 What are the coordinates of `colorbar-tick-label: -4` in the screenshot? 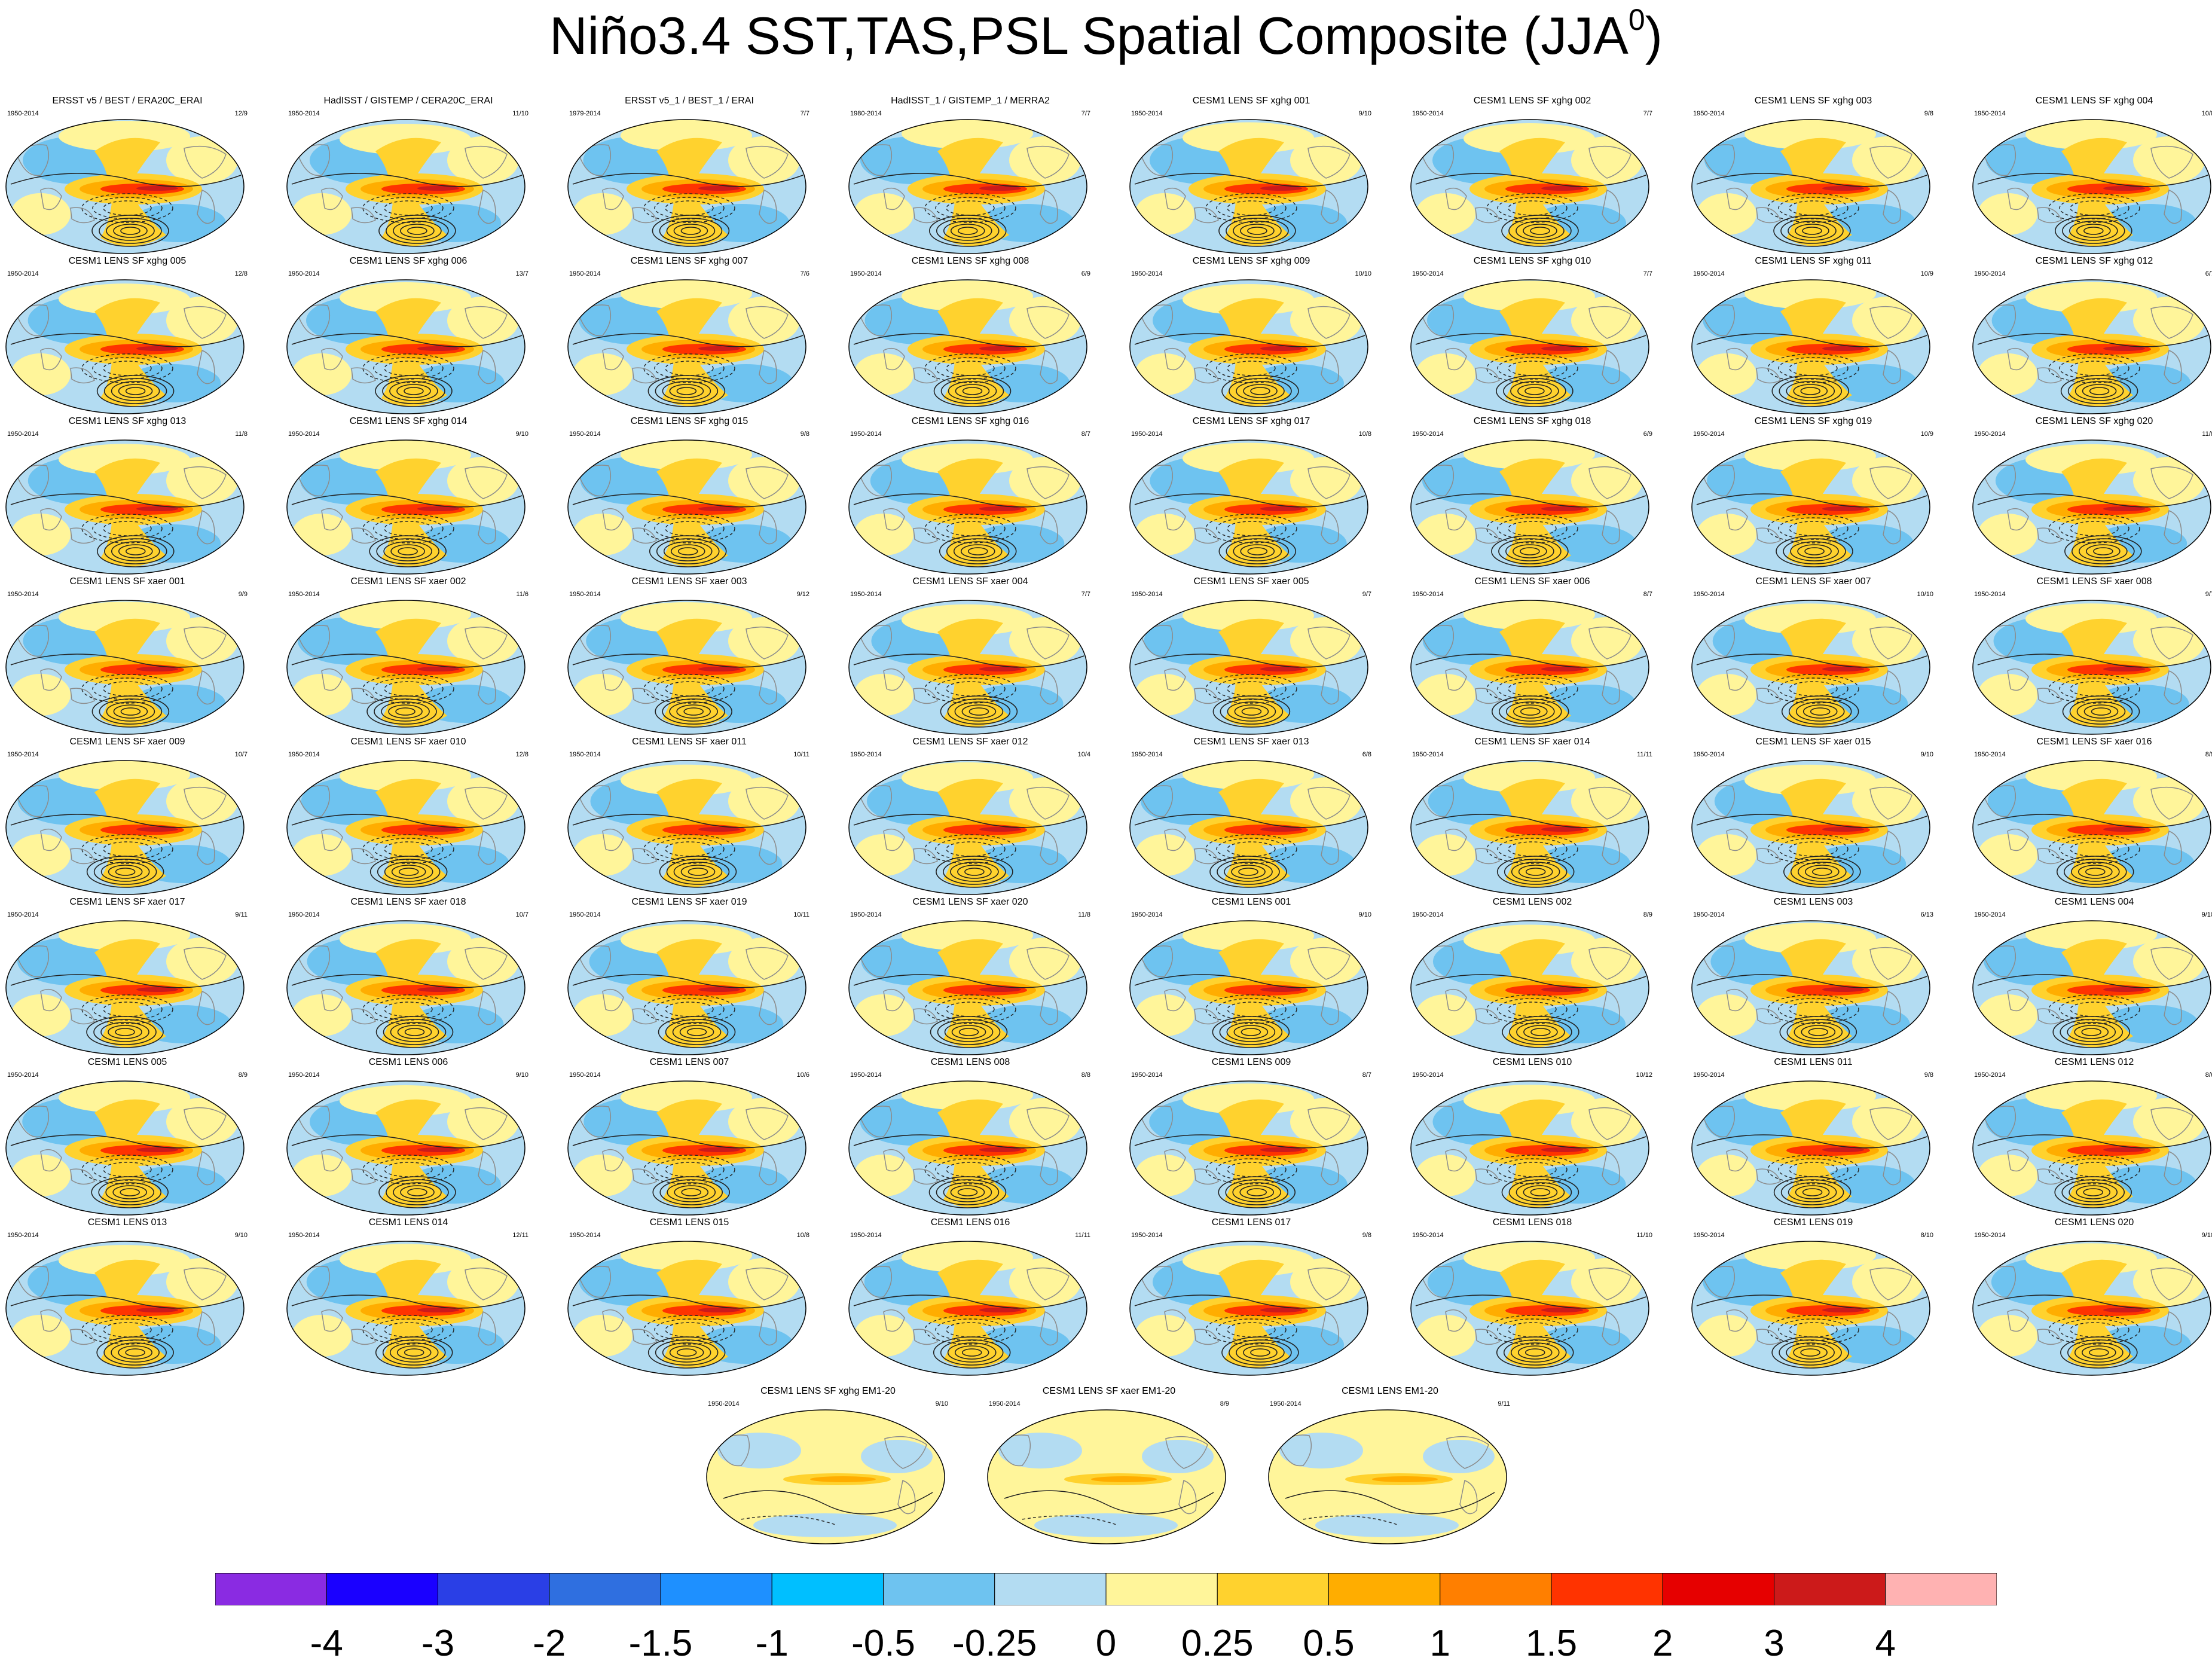 It's located at (326, 1643).